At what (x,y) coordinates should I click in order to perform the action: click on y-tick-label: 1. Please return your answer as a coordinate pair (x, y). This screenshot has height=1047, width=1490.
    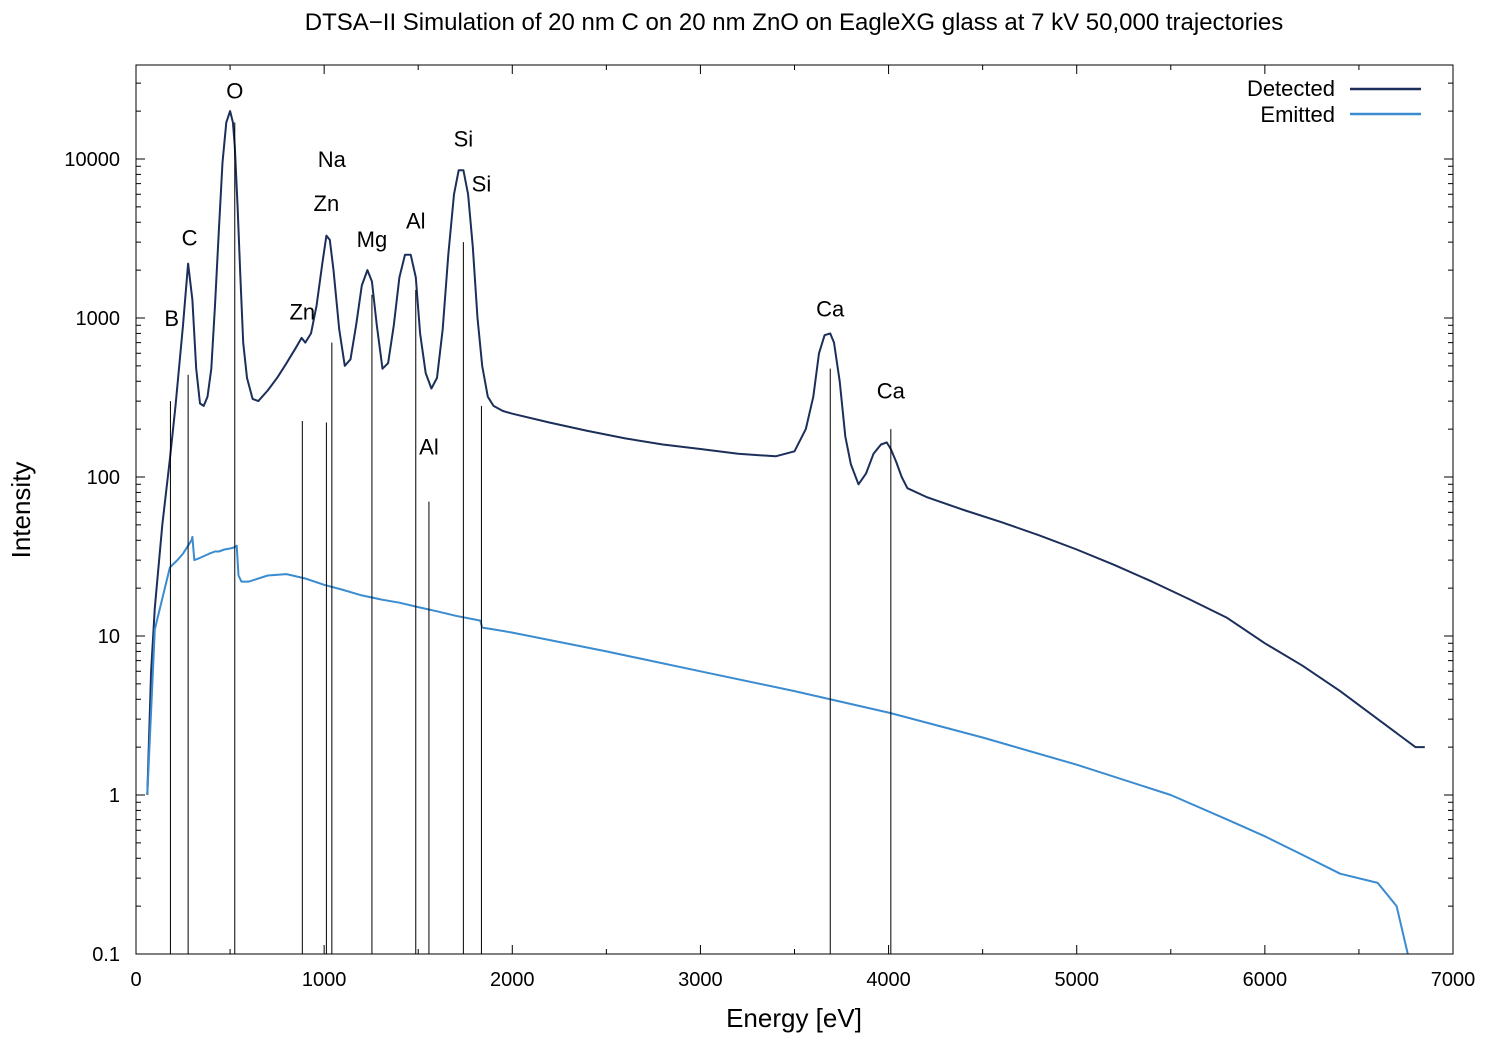
    Looking at the image, I should click on (114, 796).